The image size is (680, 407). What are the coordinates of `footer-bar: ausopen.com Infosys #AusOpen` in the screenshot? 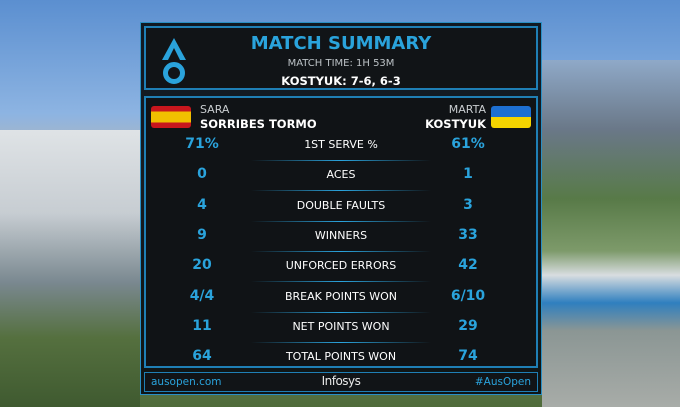 It's located at (341, 382).